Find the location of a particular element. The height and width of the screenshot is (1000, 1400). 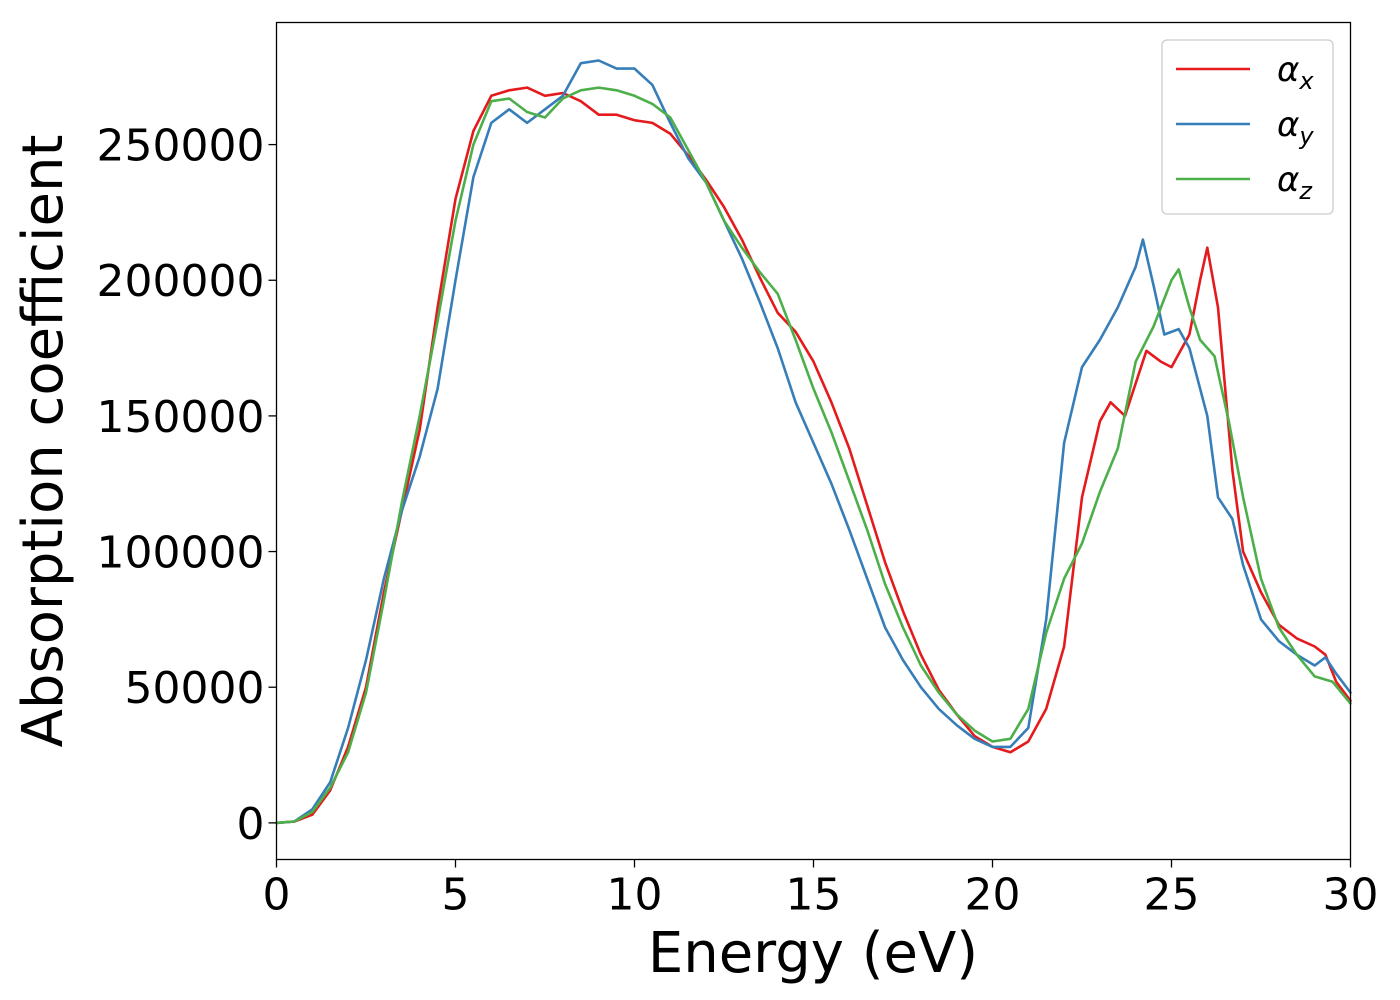

y-tick-label: 0 is located at coordinates (251, 824).